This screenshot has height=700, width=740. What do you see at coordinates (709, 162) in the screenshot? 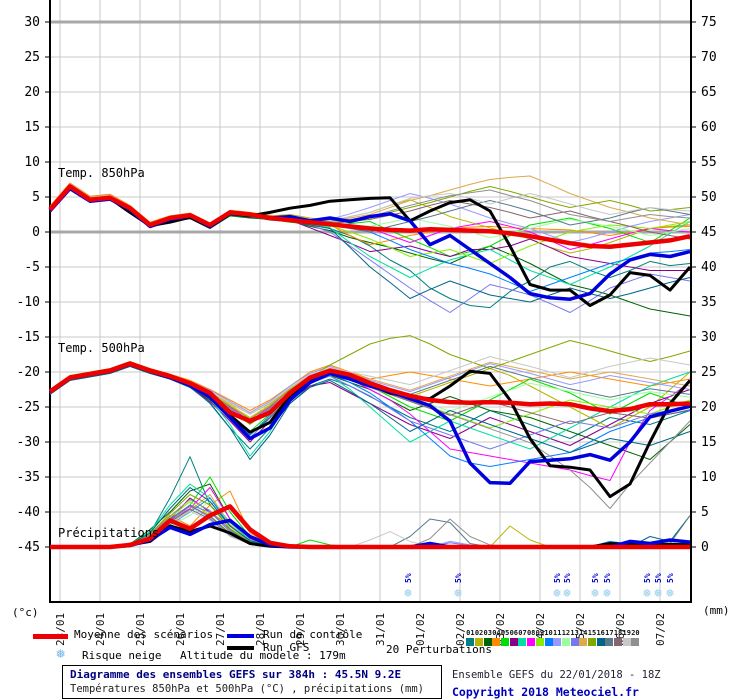
I see `svg-text: 55` at bounding box center [709, 162].